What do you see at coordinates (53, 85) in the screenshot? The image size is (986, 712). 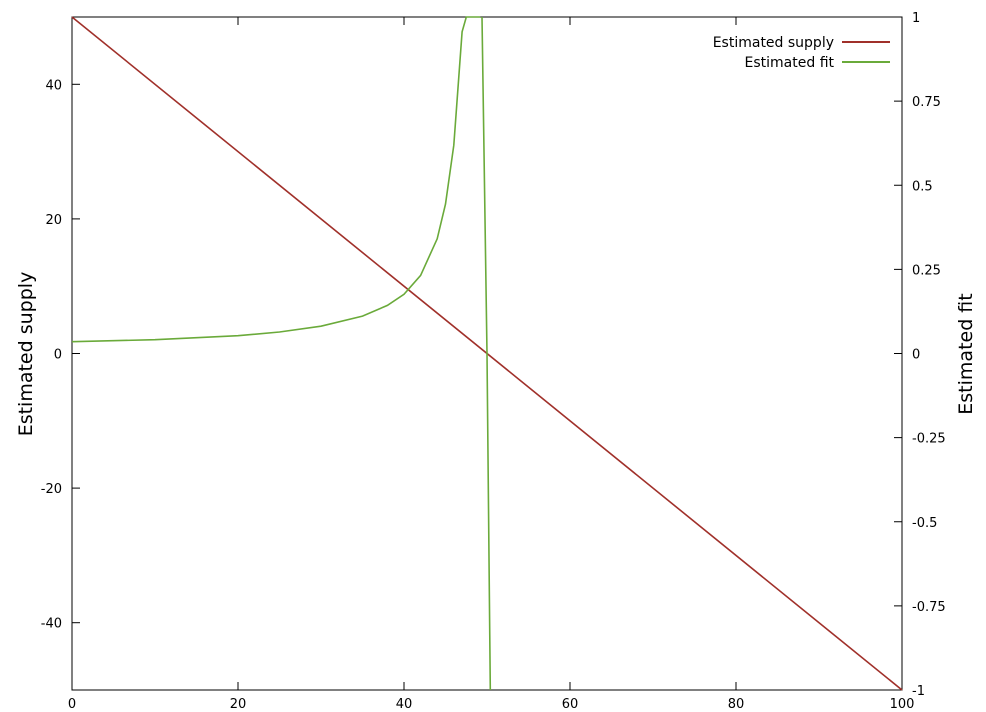 I see `y-tick-label: 40` at bounding box center [53, 85].